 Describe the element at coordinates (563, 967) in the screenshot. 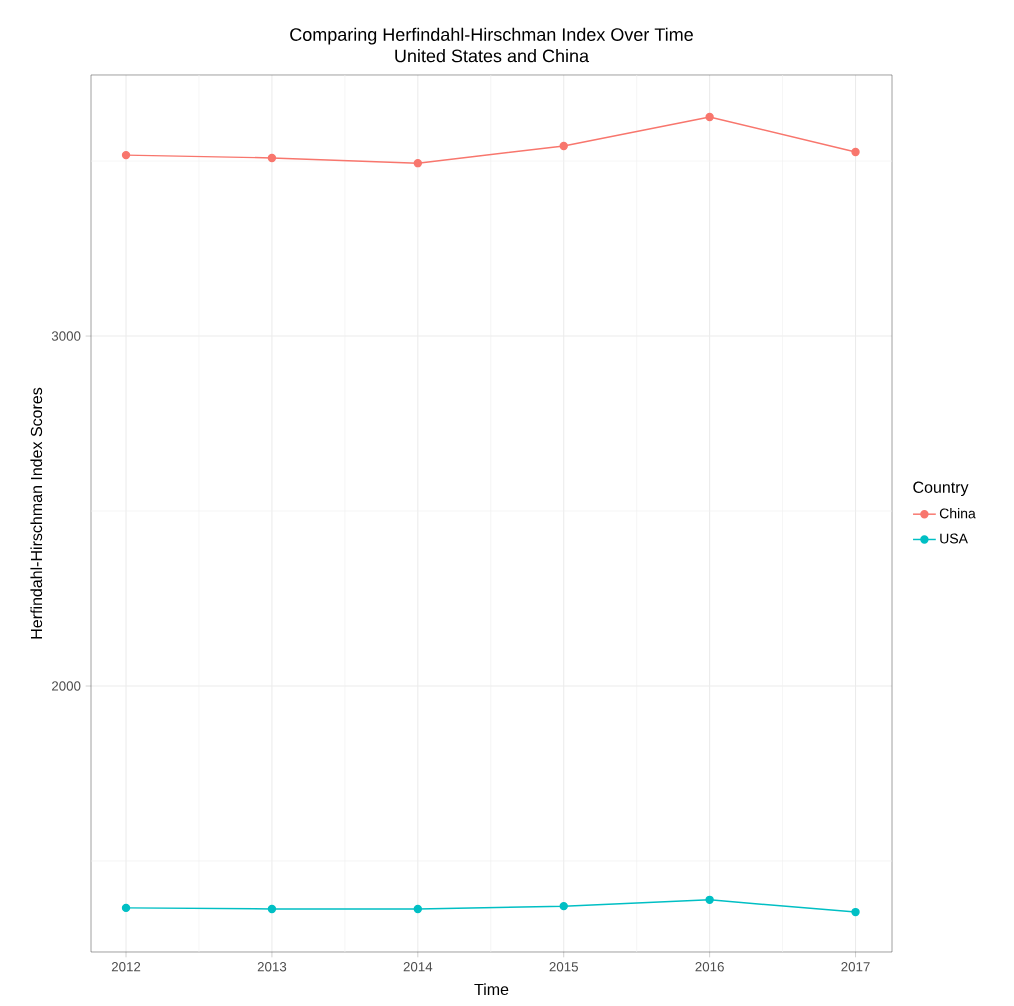

I see `x-tick-label: 2015` at that location.